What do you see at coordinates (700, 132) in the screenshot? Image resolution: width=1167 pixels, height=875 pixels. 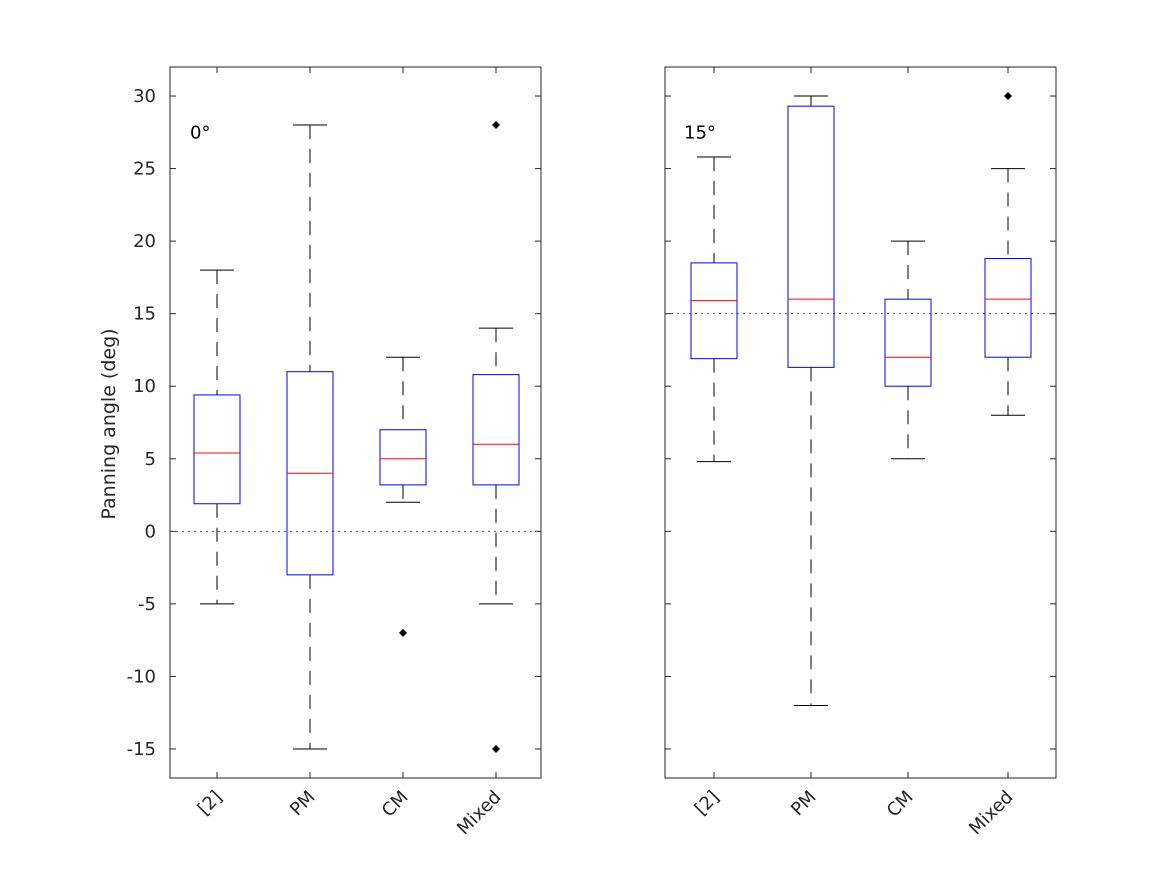 I see `panel-annotation: 15°` at bounding box center [700, 132].